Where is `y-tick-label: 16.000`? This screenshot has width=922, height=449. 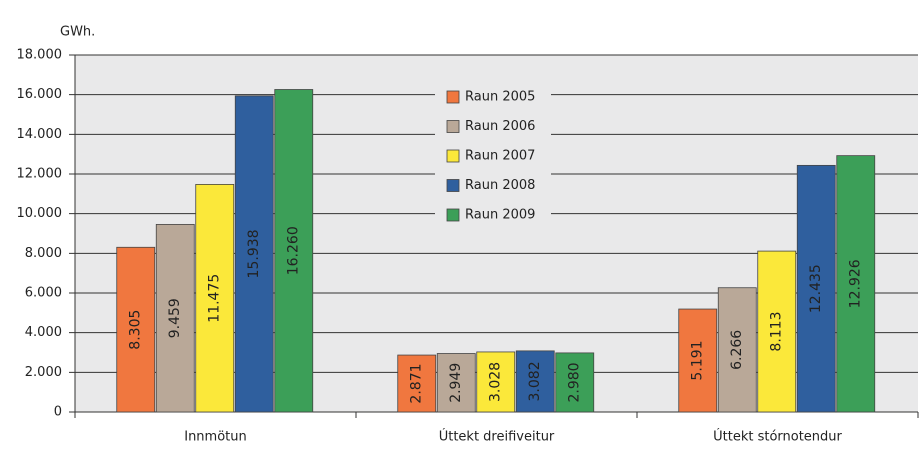 y-tick-label: 16.000 is located at coordinates (40, 94).